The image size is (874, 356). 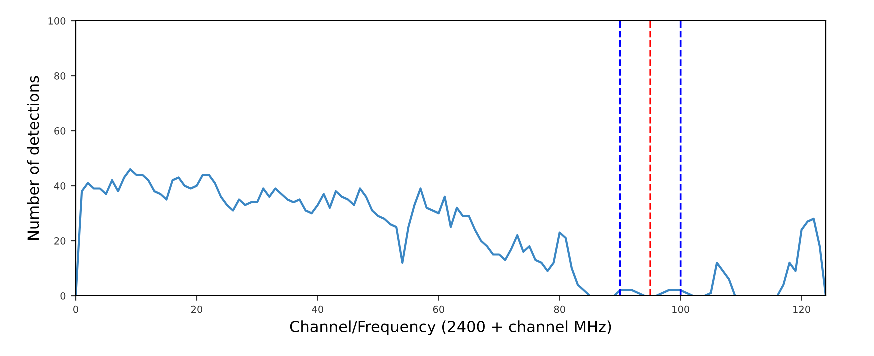 I want to click on x-tick-label: 80, so click(x=560, y=310).